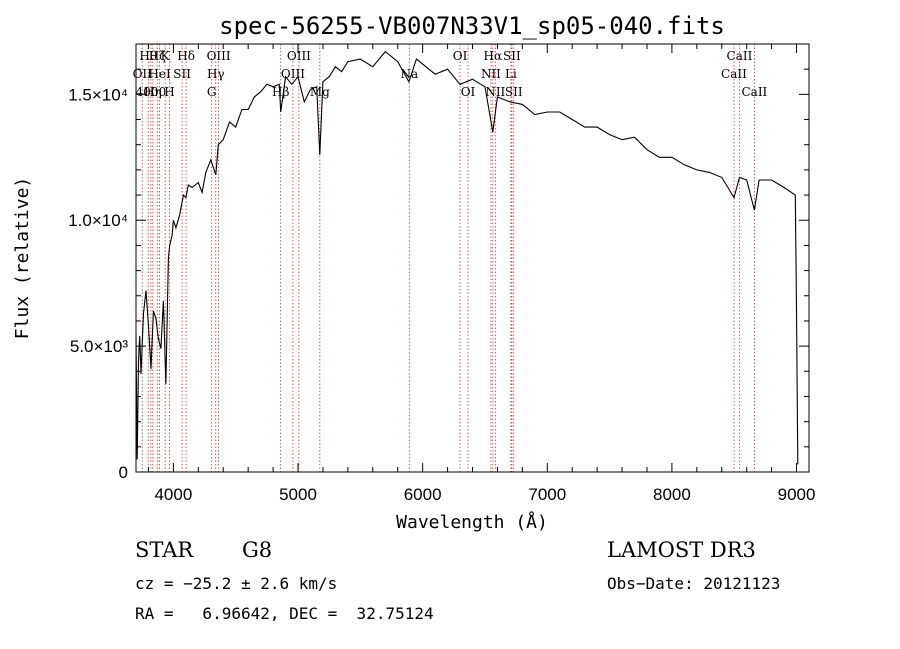  I want to click on line-label-0: OII, so click(143, 74).